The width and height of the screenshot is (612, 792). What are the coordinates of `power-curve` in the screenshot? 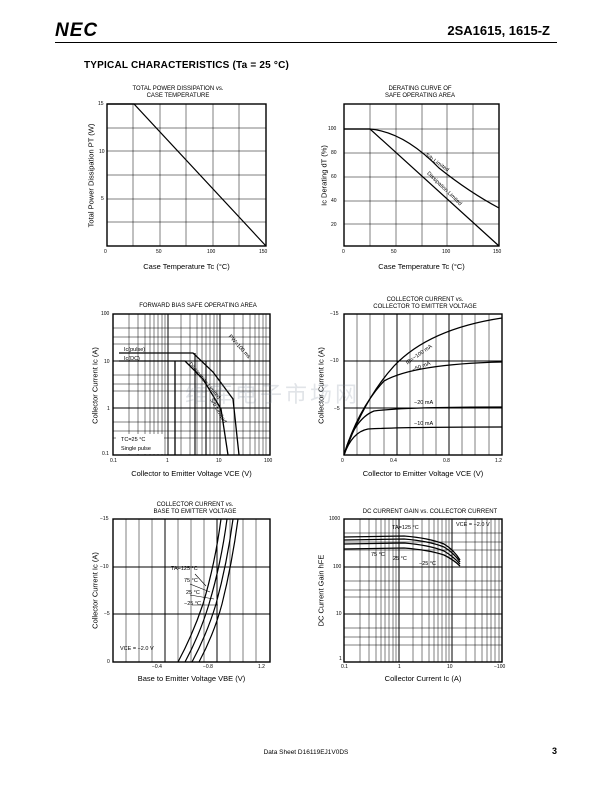 It's located at (187, 175).